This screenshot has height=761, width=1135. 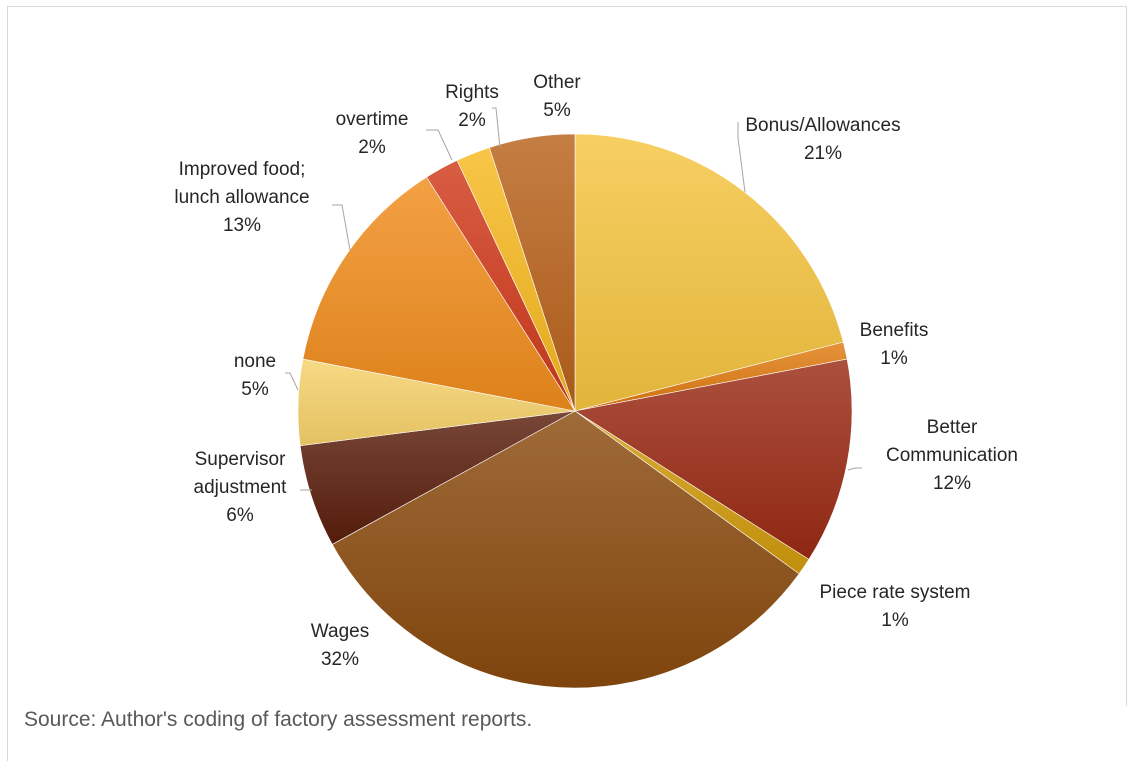 What do you see at coordinates (255, 361) in the screenshot?
I see `slice-name: none` at bounding box center [255, 361].